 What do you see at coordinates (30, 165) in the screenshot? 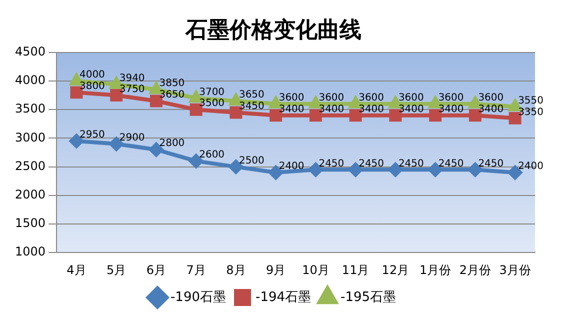
I see `y-tick-label: 2500` at bounding box center [30, 165].